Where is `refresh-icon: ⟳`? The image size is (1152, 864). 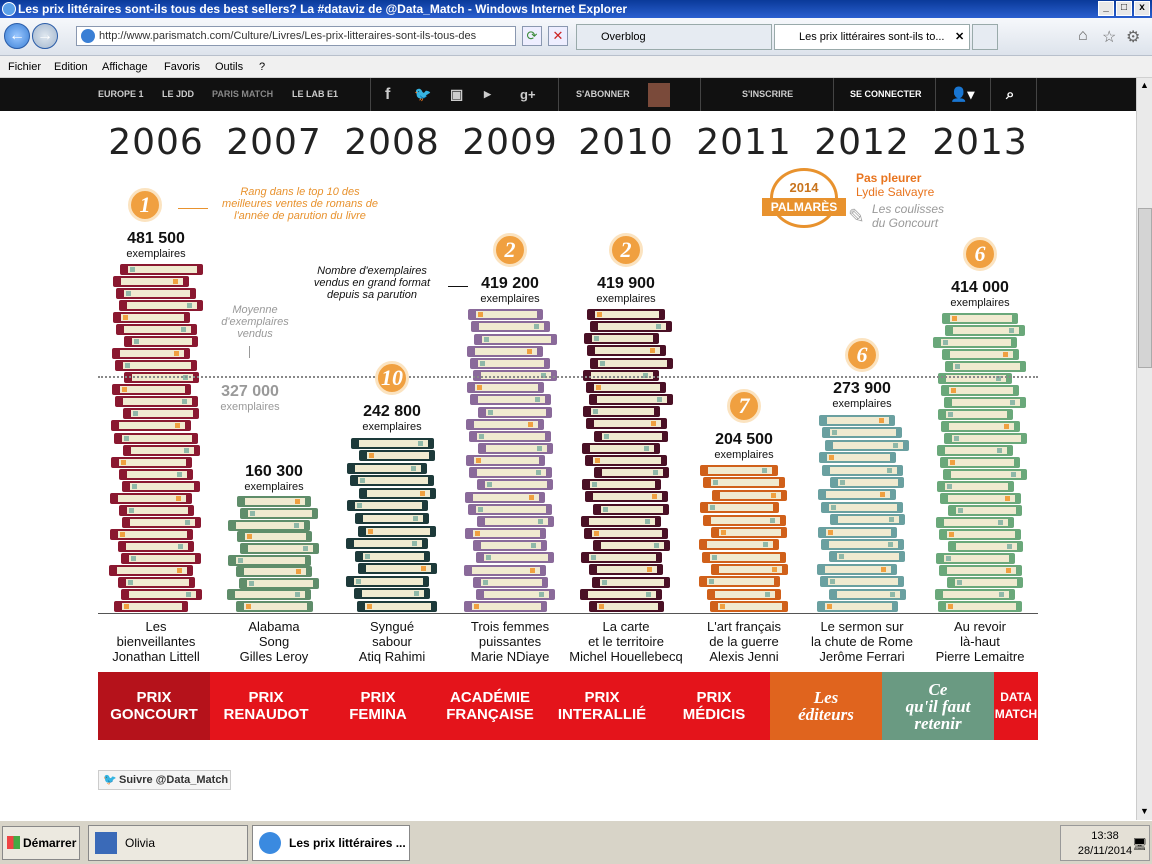
refresh-icon: ⟳ is located at coordinates (532, 36).